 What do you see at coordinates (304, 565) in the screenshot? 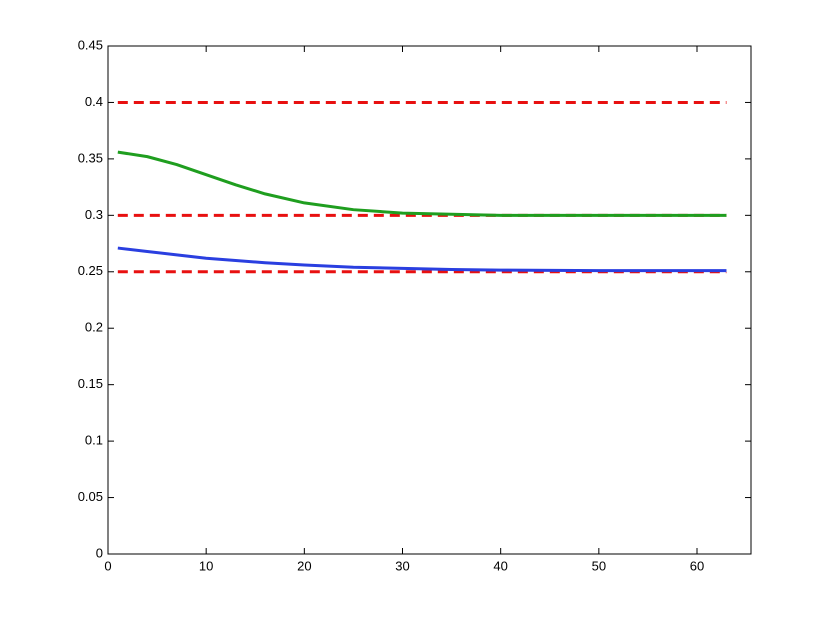
I see `x-tick-label: 20` at bounding box center [304, 565].